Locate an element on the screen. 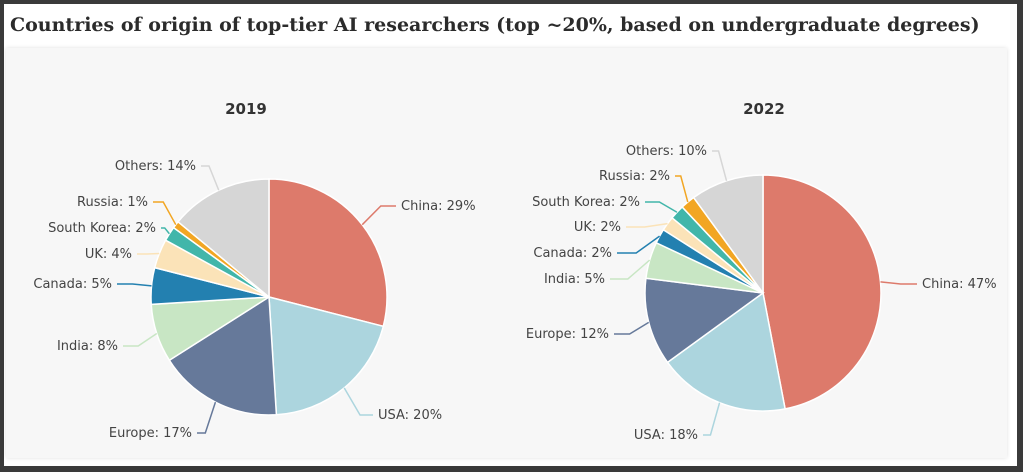 The height and width of the screenshot is (472, 1023). data-label-canada: Canada: 5% is located at coordinates (72, 284).